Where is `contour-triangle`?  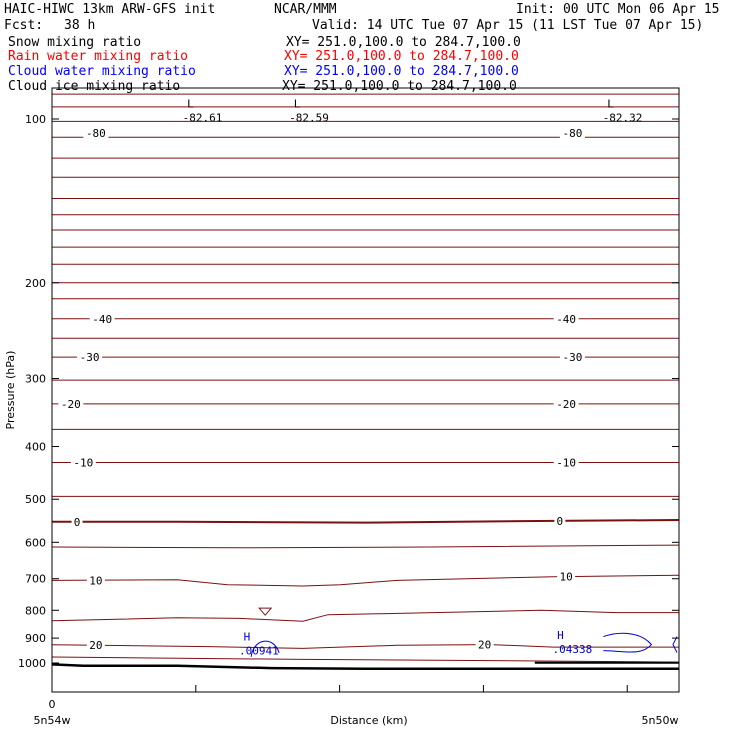 contour-triangle is located at coordinates (265, 611).